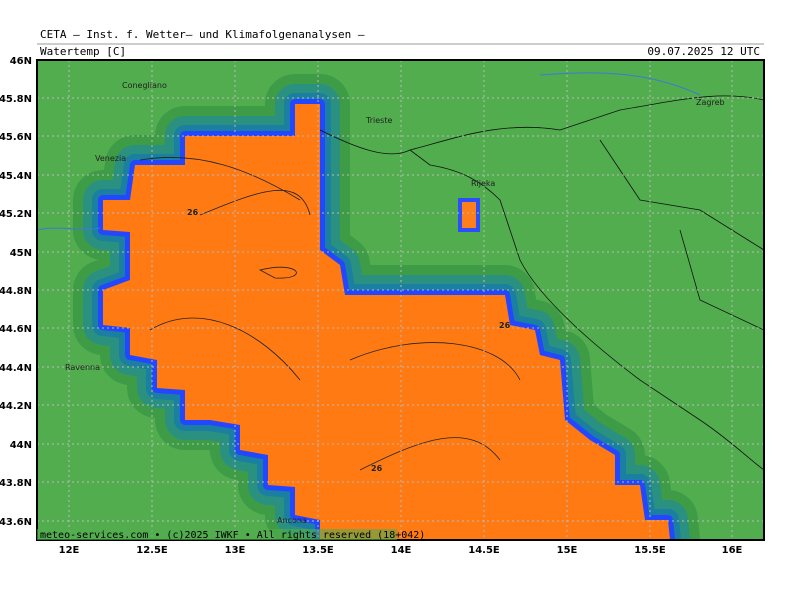  I want to click on lon-label: 14E, so click(401, 550).